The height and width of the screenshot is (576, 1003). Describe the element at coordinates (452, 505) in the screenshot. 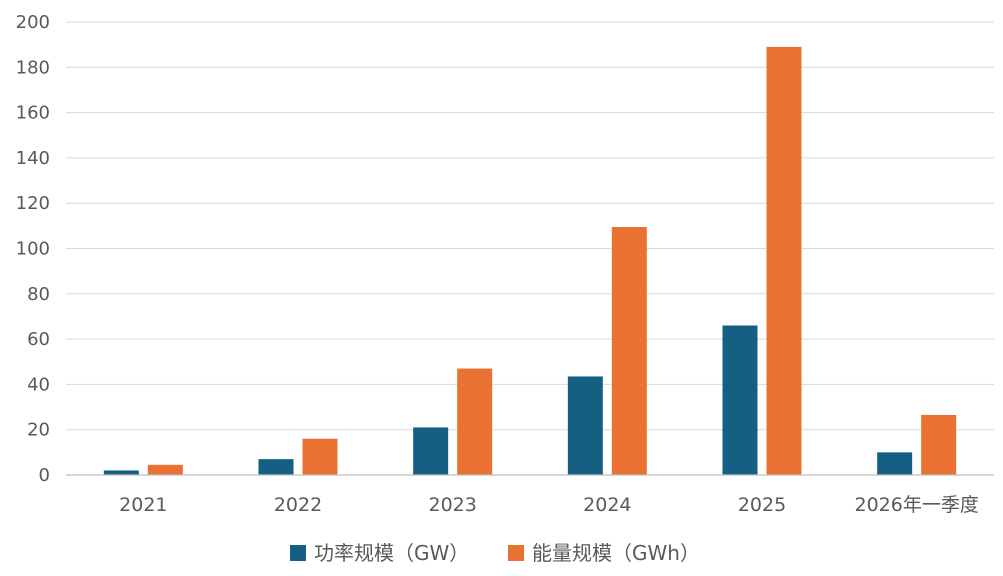

I see `x-tick-label: 2023` at that location.